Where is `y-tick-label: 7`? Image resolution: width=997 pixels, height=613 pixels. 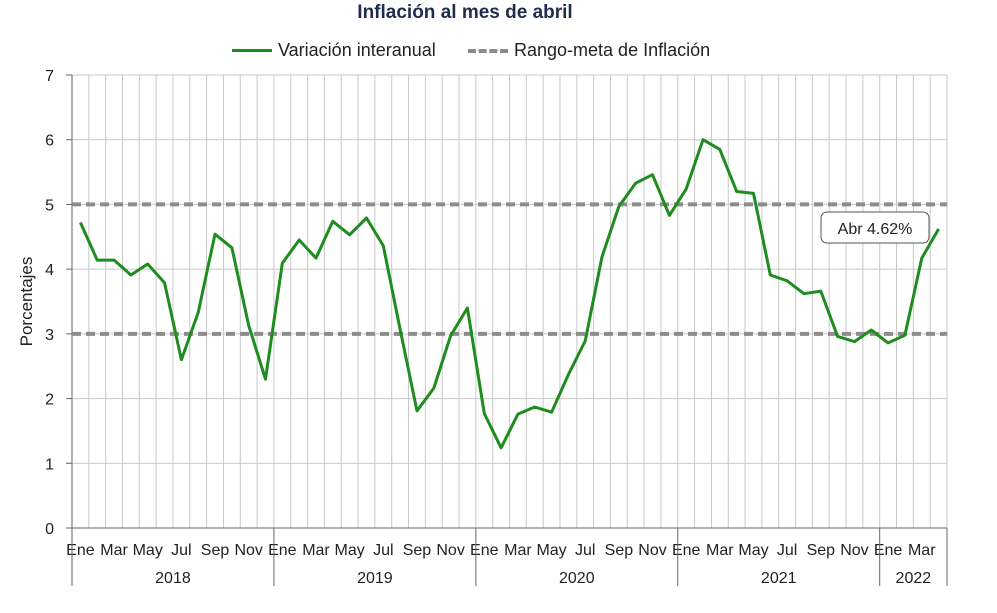
y-tick-label: 7 is located at coordinates (49, 76).